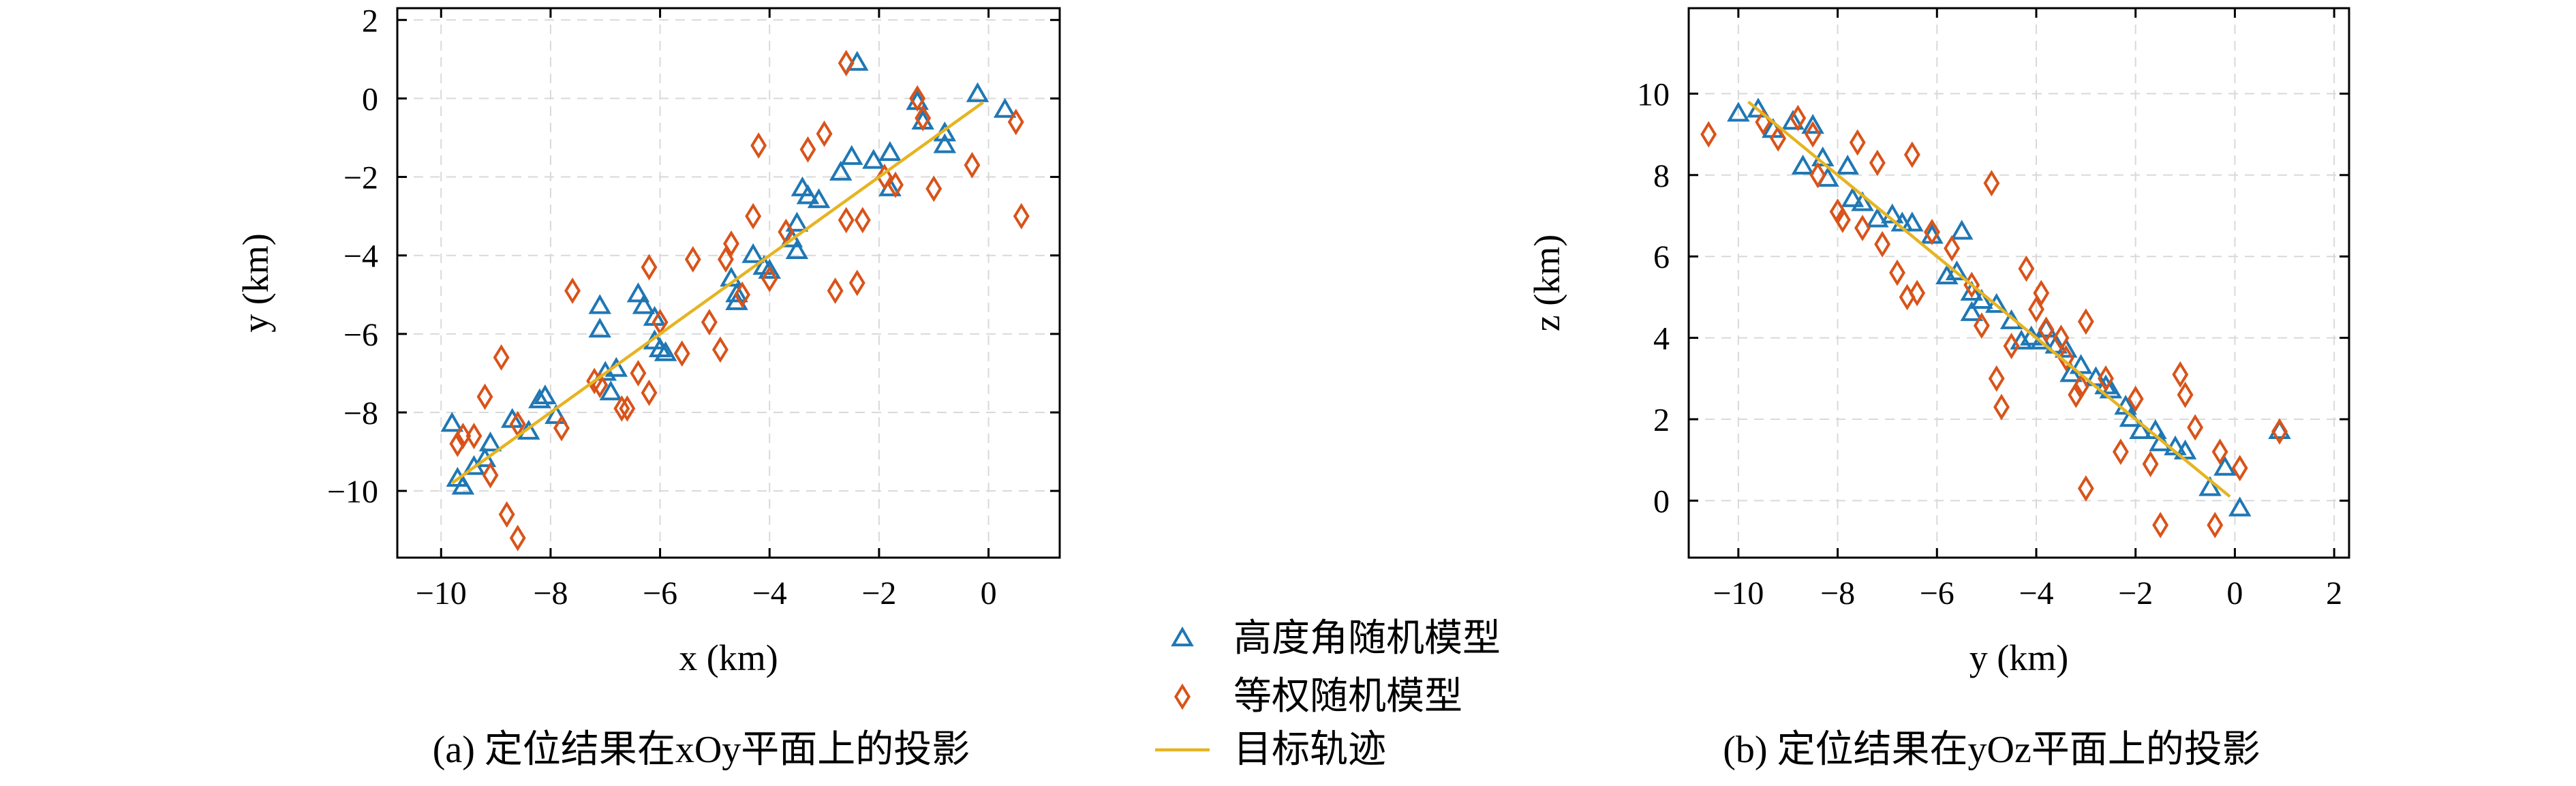 The width and height of the screenshot is (2576, 786). Describe the element at coordinates (1547, 283) in the screenshot. I see `y-axis-label: z (km)` at that location.